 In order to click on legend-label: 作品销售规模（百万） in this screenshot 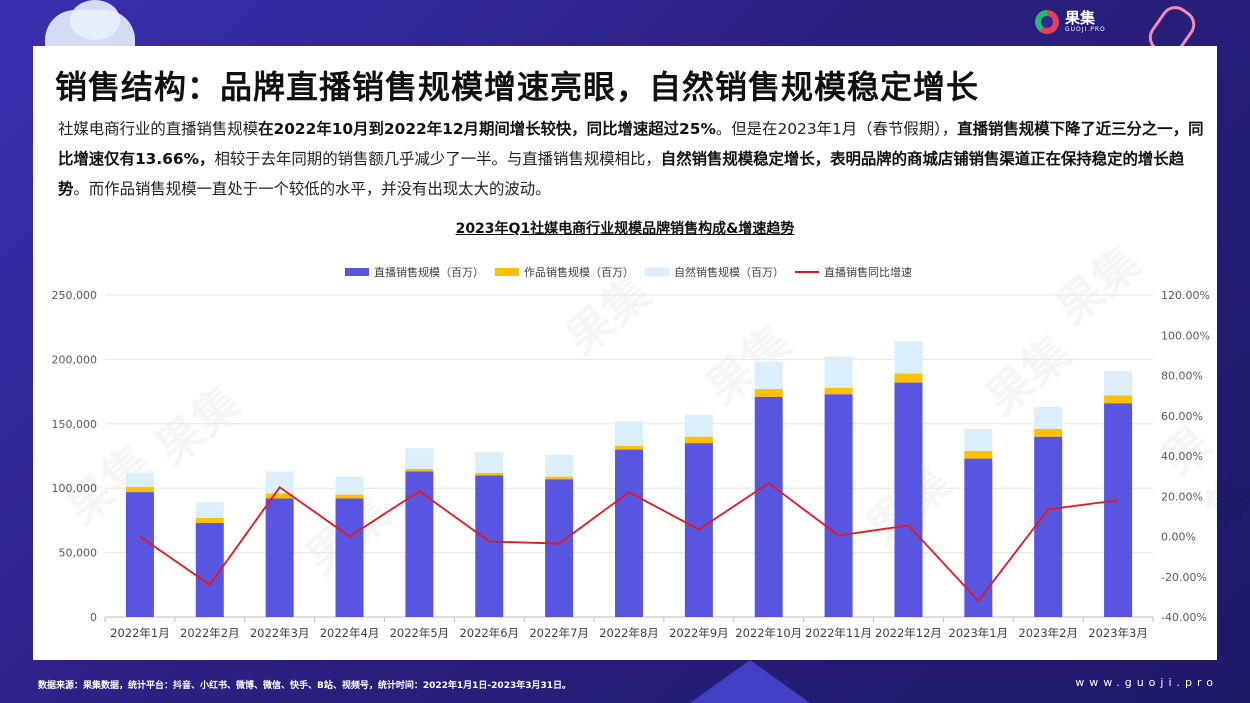, I will do `click(579, 272)`.